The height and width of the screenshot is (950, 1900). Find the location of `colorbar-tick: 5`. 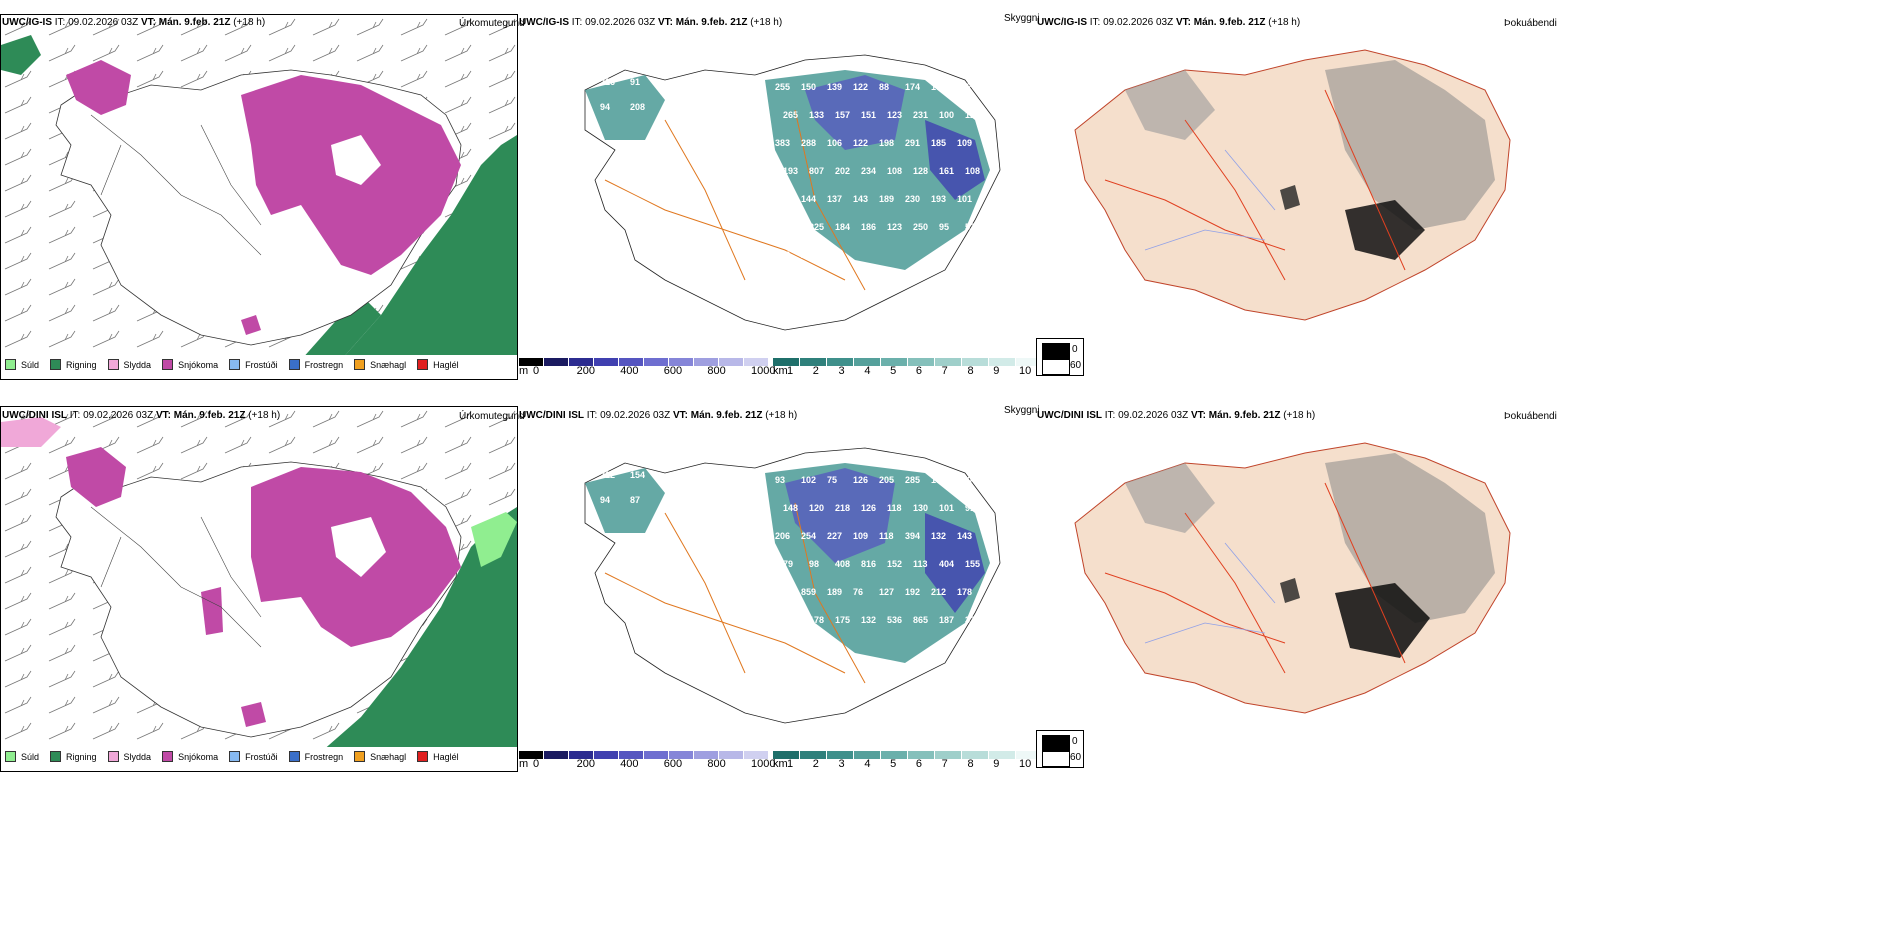

colorbar-tick: 5 is located at coordinates (893, 764).